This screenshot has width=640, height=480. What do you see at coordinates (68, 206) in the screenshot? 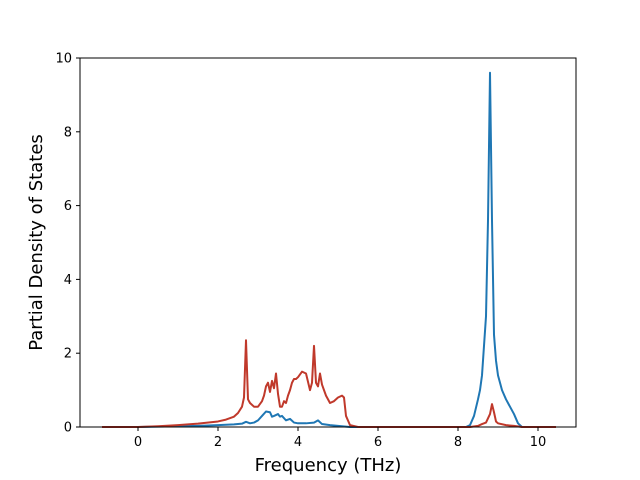
I see `y-tick-label: 6` at bounding box center [68, 206].